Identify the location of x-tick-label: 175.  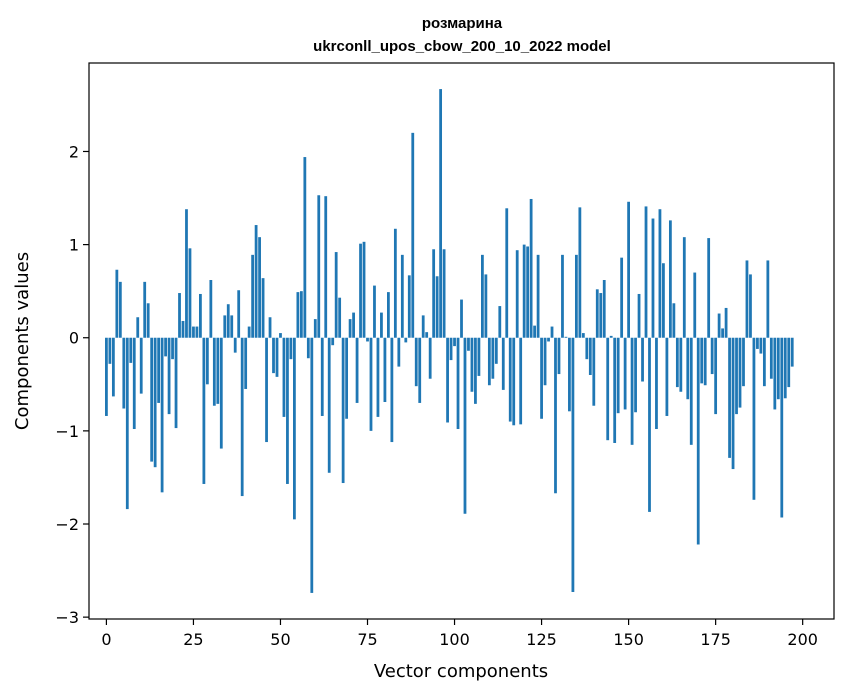
(715, 639).